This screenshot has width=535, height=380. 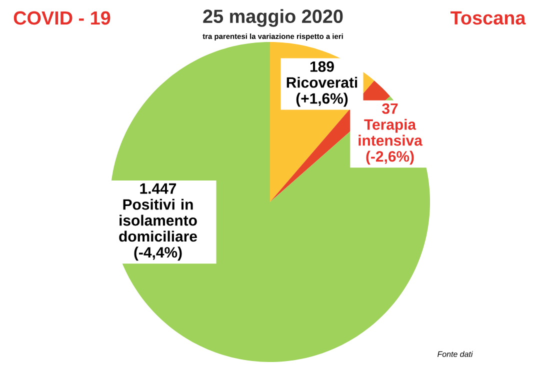 What do you see at coordinates (322, 66) in the screenshot?
I see `data-label: 189` at bounding box center [322, 66].